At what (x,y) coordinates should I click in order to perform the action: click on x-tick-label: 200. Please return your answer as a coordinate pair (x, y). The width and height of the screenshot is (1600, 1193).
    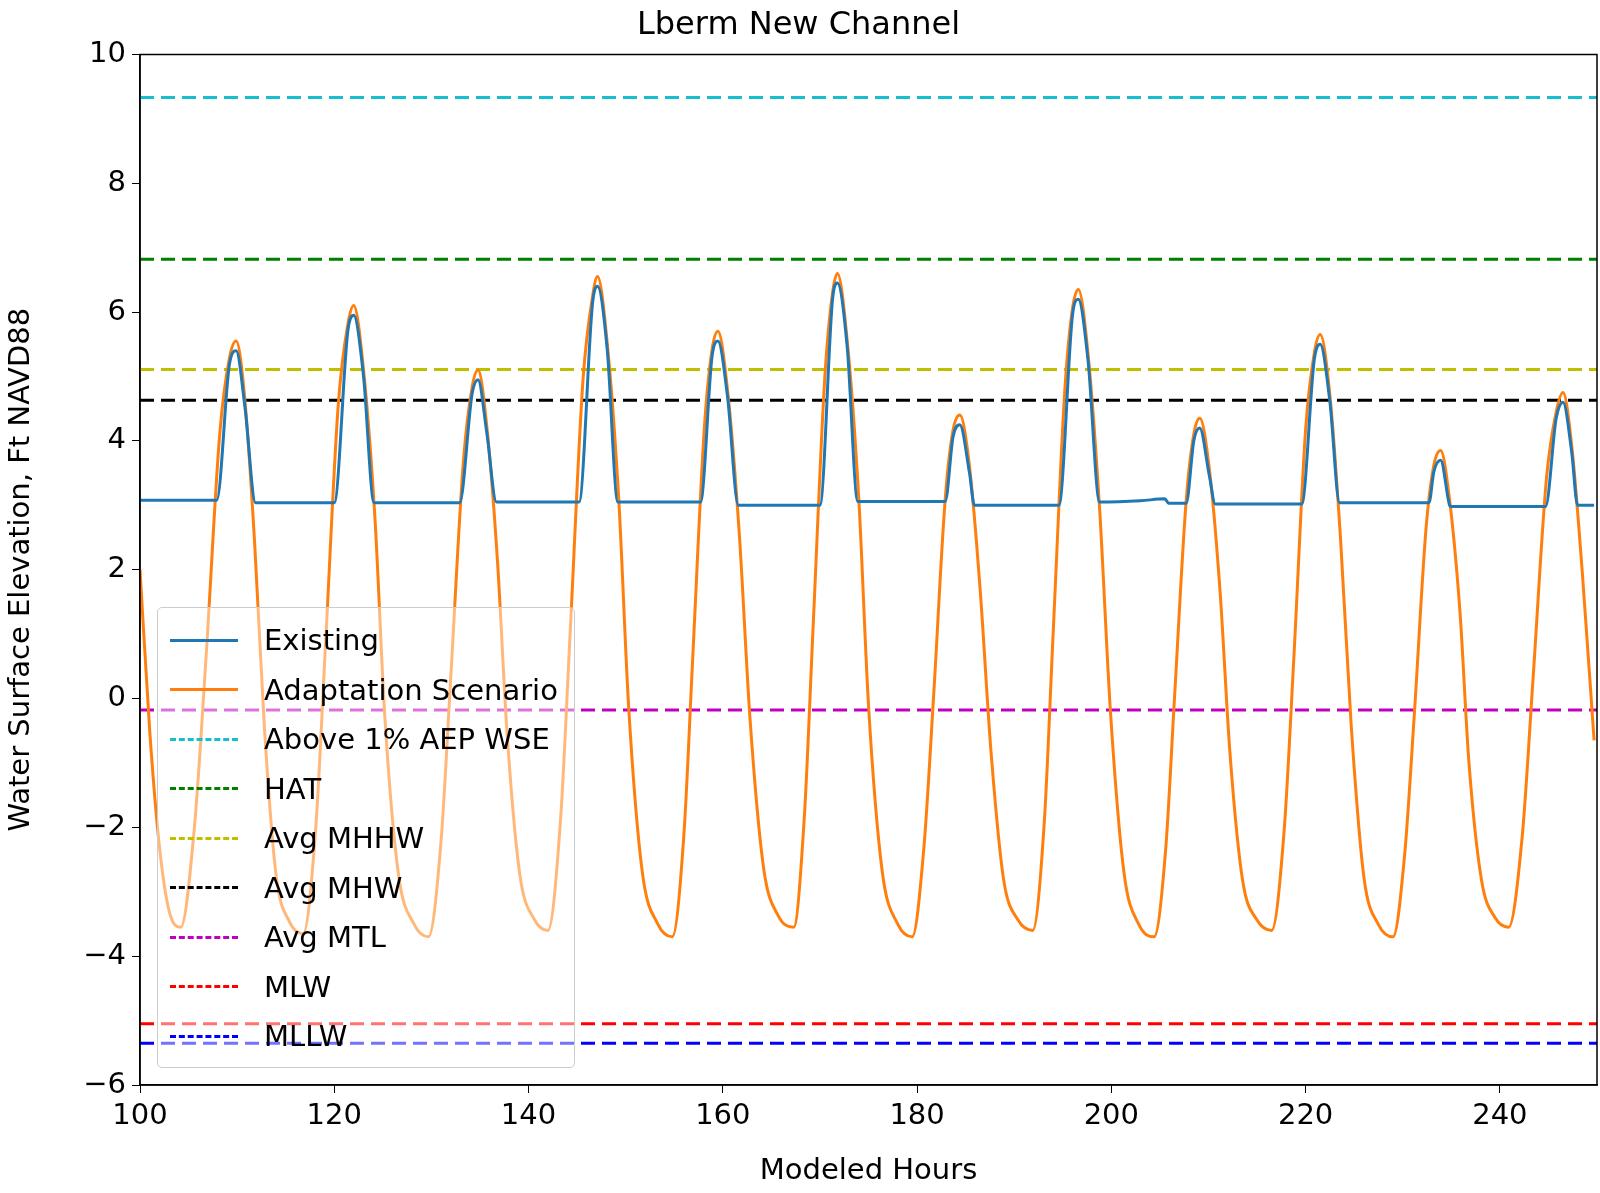
    Looking at the image, I should click on (1111, 1113).